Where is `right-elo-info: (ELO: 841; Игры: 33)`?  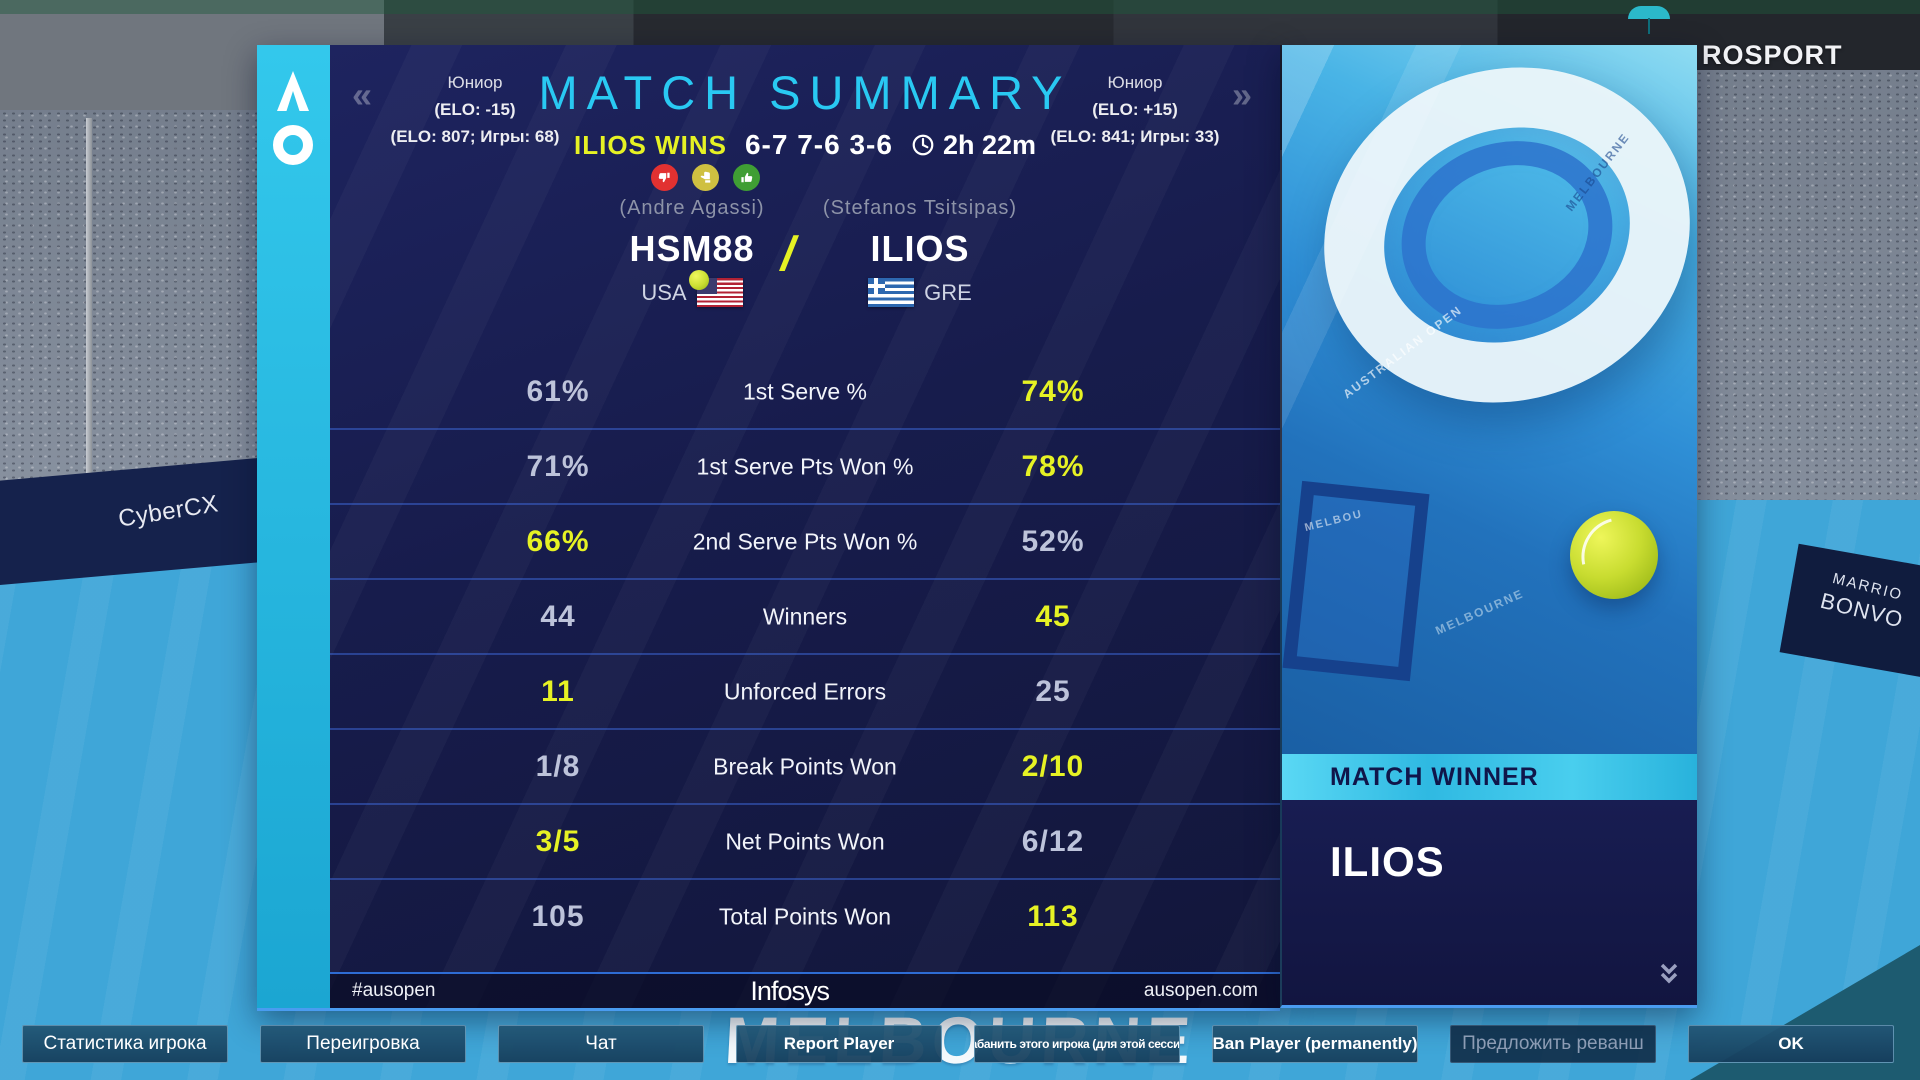
right-elo-info: (ELO: 841; Игры: 33) is located at coordinates (1135, 136).